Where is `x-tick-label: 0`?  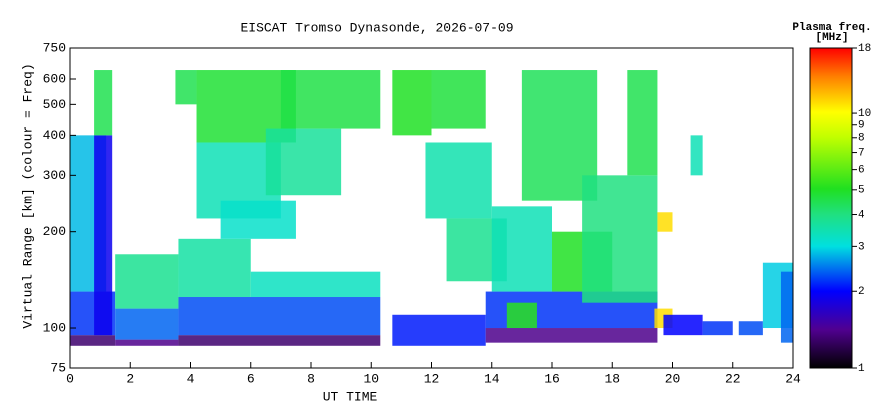
x-tick-label: 0 is located at coordinates (70, 378).